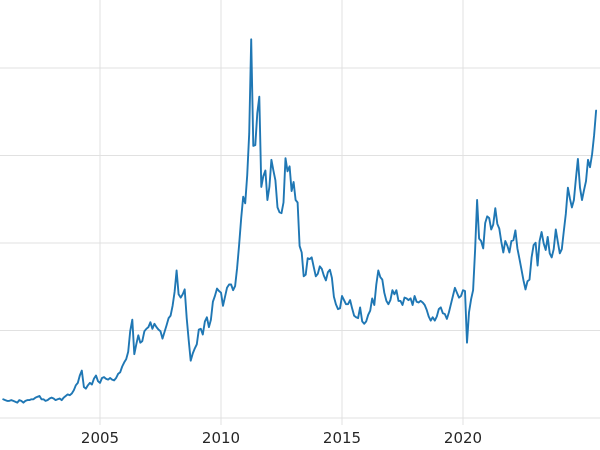 The width and height of the screenshot is (600, 450). I want to click on x-axis-tick-labels: 2005 2010 2015 2020, so click(281, 438).